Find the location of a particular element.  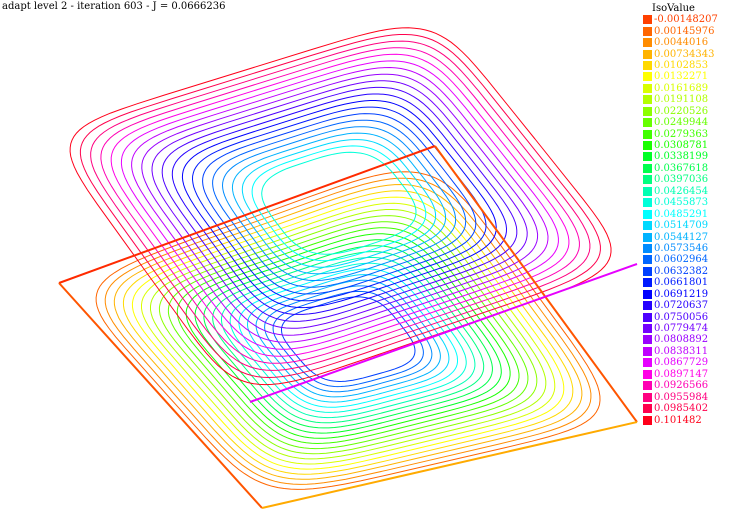

legend-entry: 0.0485291 is located at coordinates (691, 214).